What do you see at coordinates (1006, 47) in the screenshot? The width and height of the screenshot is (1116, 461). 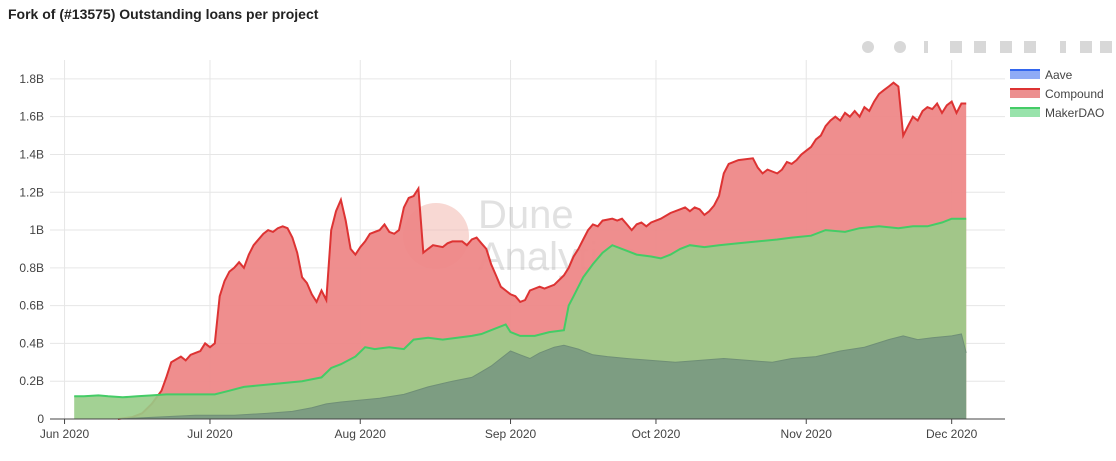 I see `zoom-in-icon` at bounding box center [1006, 47].